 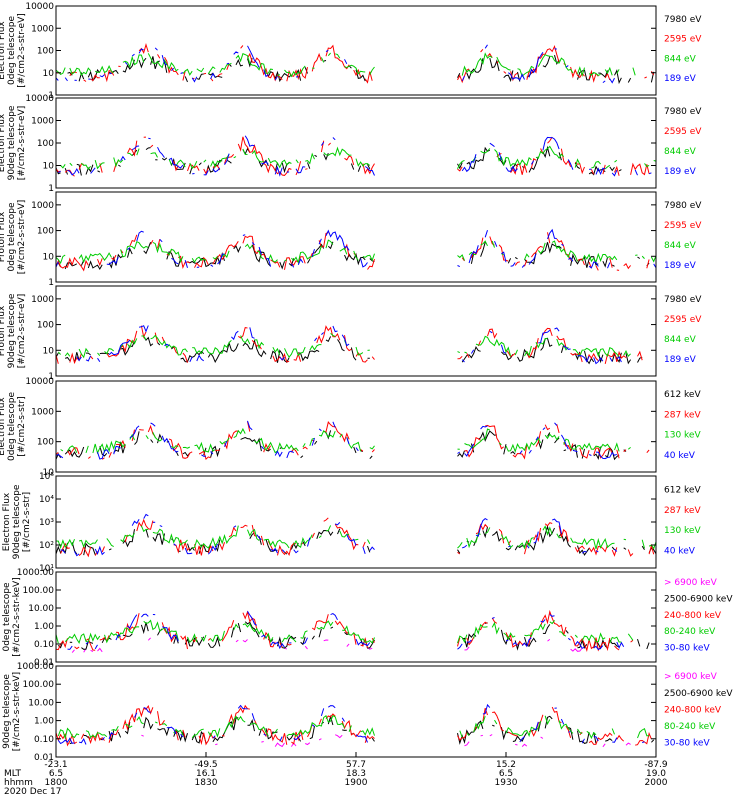 I want to click on x-row-label: hhmm, so click(x=18, y=783).